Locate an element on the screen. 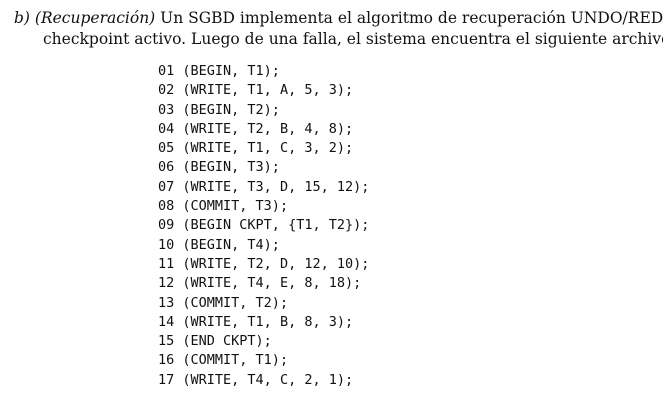 This screenshot has height=400, width=663. log-entry-number: 09 is located at coordinates (166, 225).